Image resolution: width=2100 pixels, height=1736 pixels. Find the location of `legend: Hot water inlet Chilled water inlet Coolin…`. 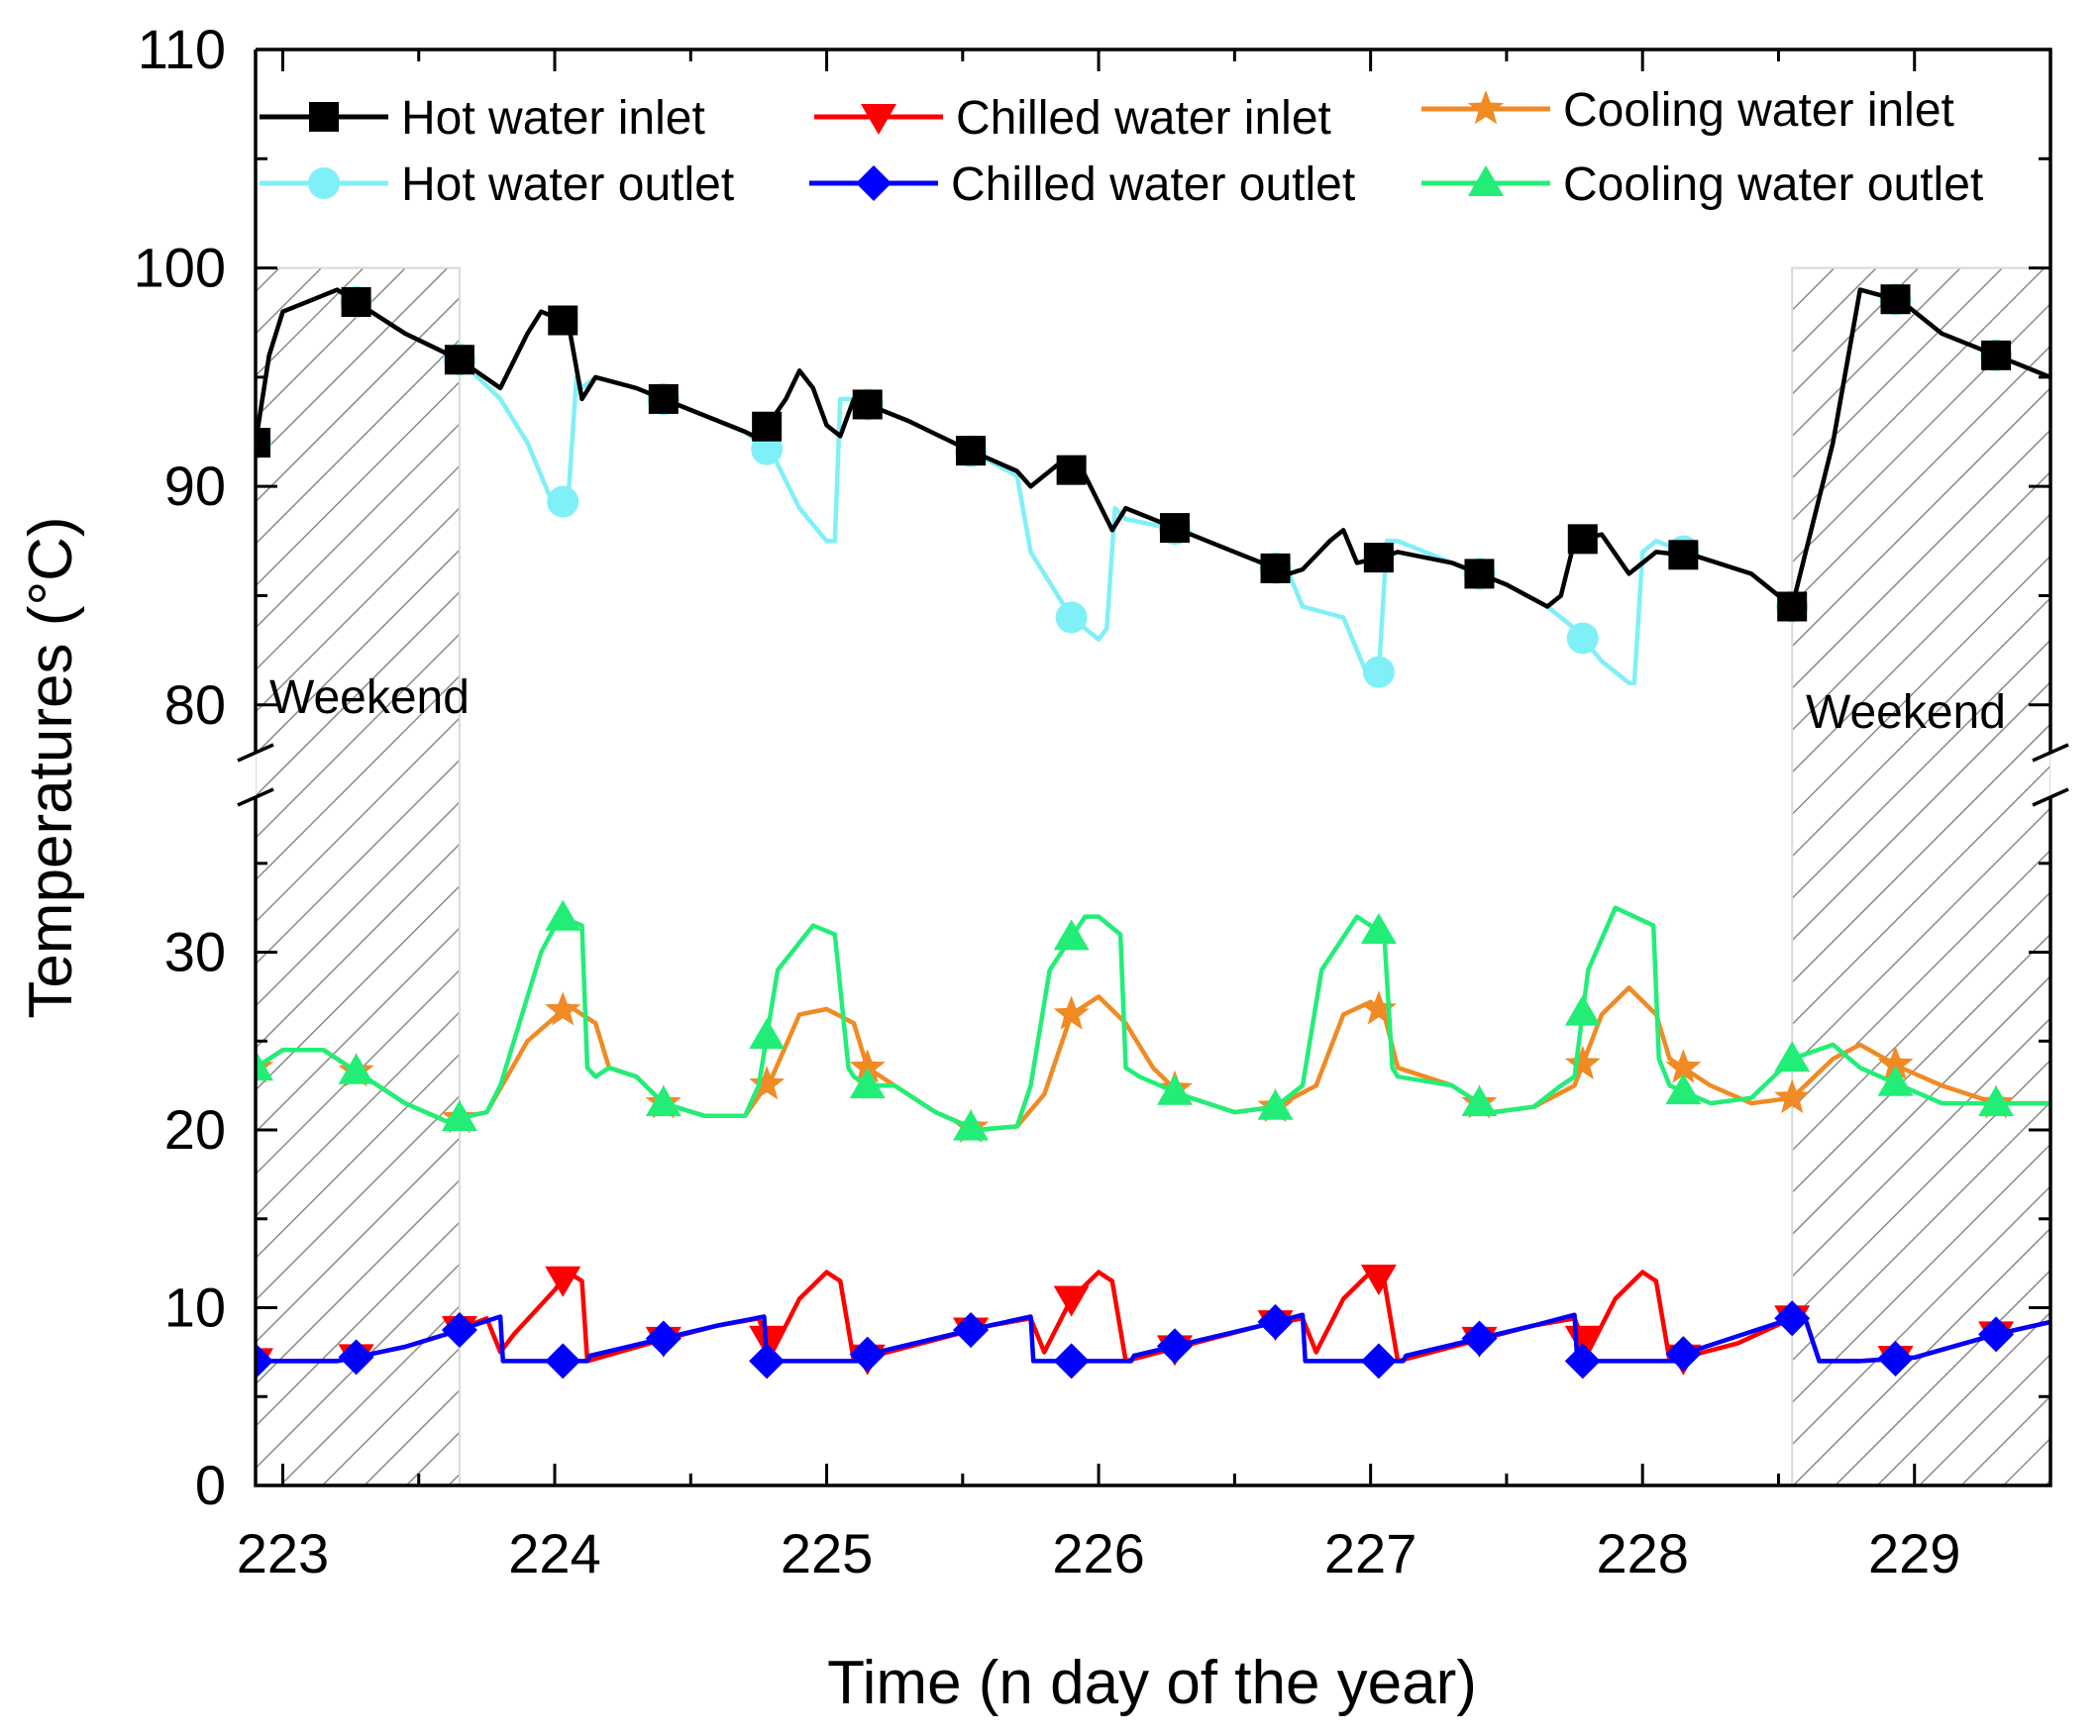

legend: Hot water inlet Chilled water inlet Coolin… is located at coordinates (1121, 147).